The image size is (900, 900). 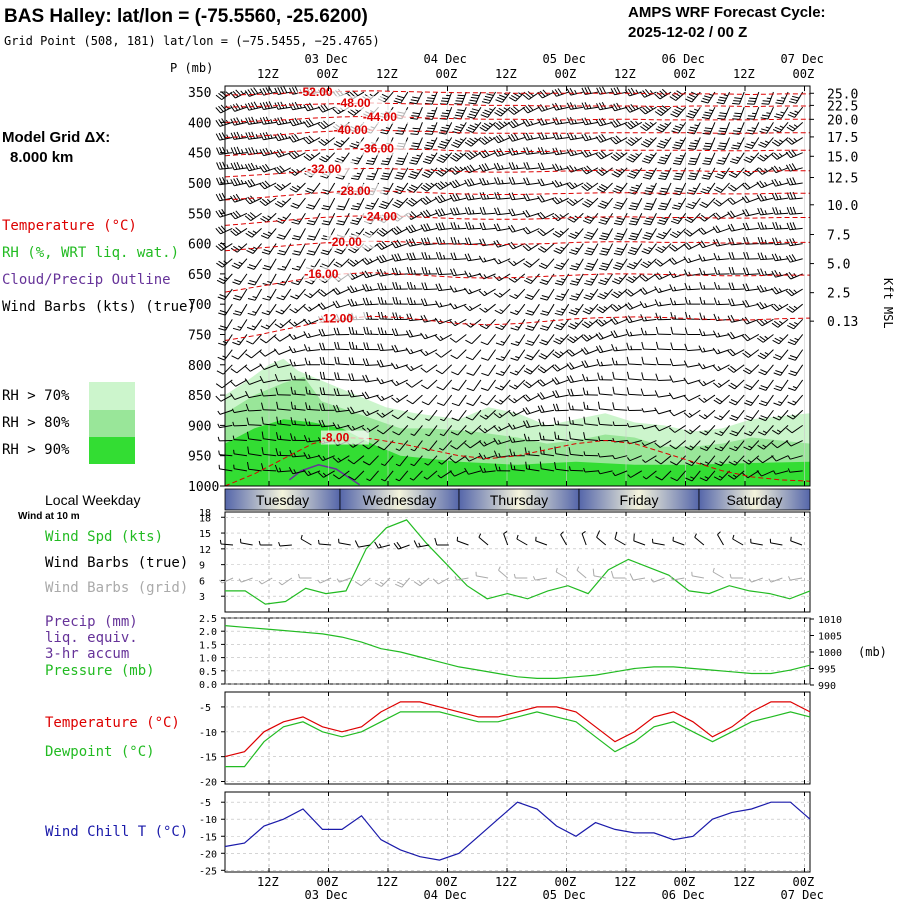 I want to click on windchill-label: Wind Chill T (°C), so click(x=116, y=832).